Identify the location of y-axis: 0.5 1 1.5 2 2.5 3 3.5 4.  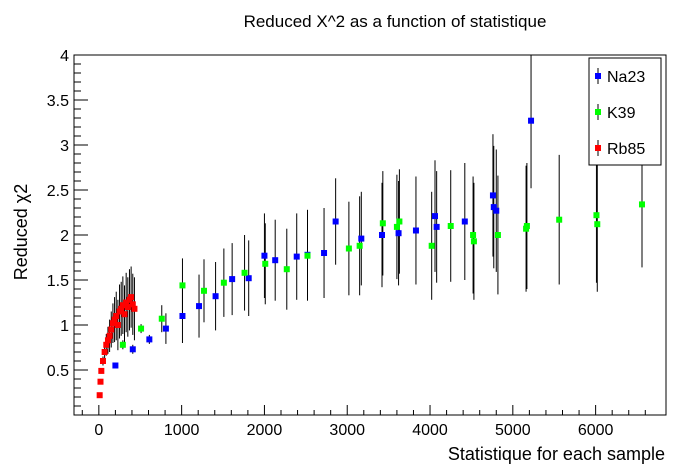
(67, 227).